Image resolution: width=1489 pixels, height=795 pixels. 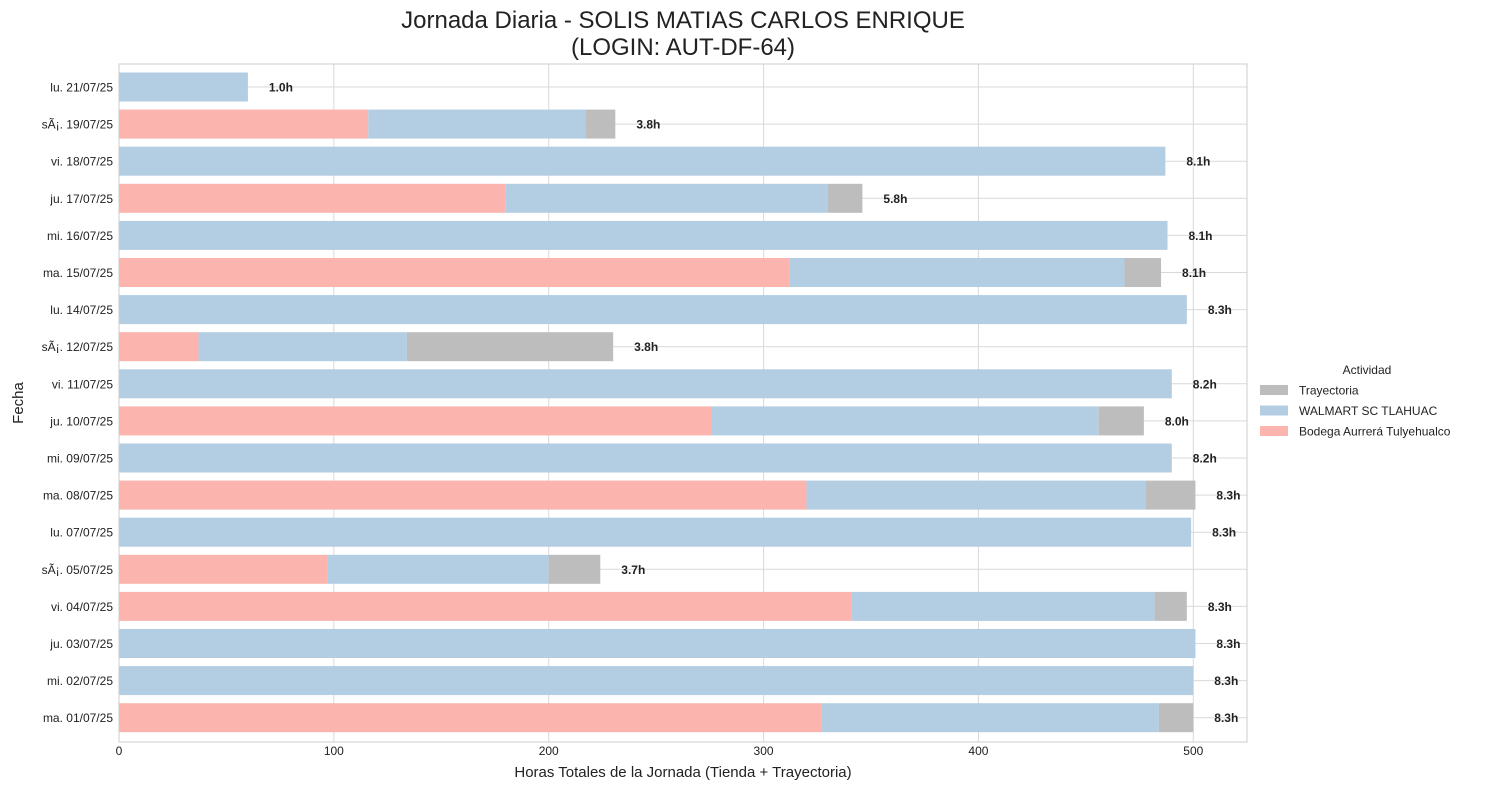 I want to click on bar-value-label: 1.0h, so click(x=281, y=88).